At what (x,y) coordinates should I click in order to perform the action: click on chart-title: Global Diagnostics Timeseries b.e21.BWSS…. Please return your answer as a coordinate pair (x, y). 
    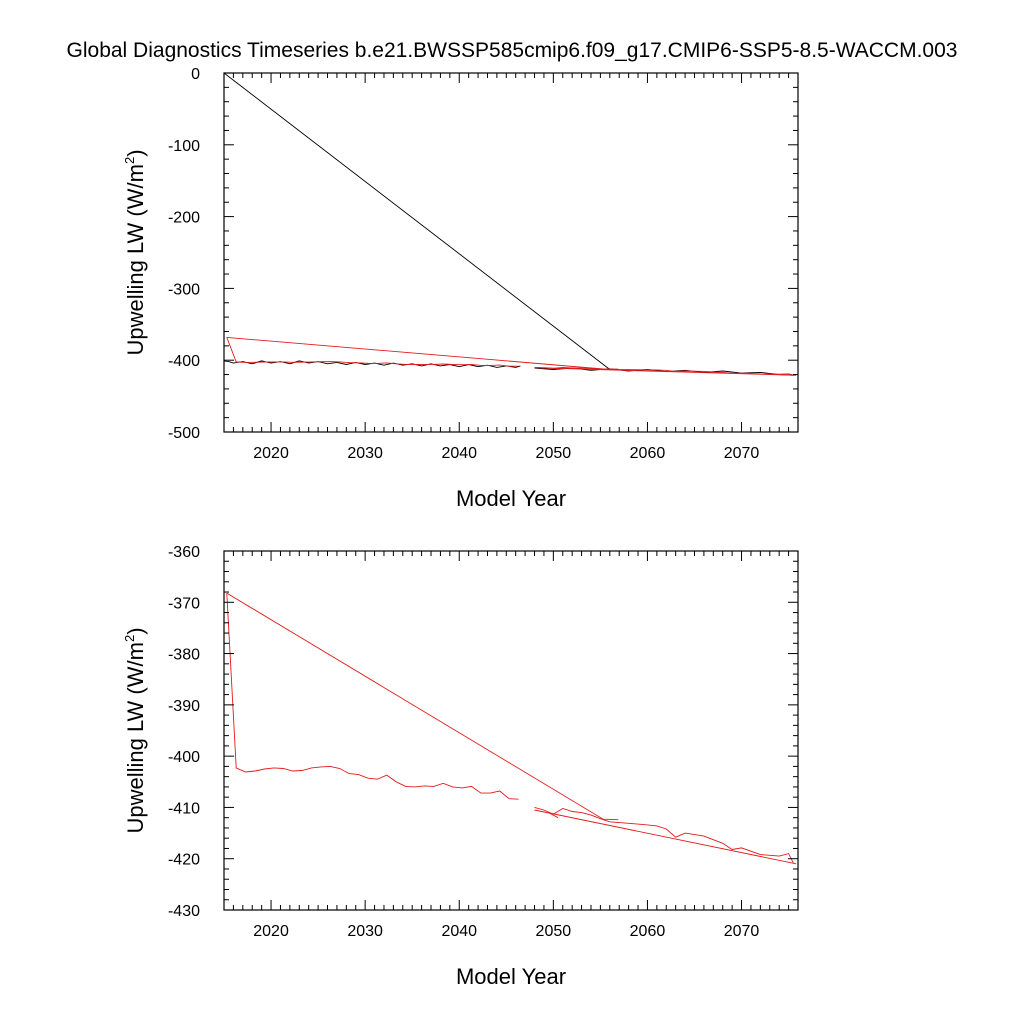
    Looking at the image, I should click on (512, 50).